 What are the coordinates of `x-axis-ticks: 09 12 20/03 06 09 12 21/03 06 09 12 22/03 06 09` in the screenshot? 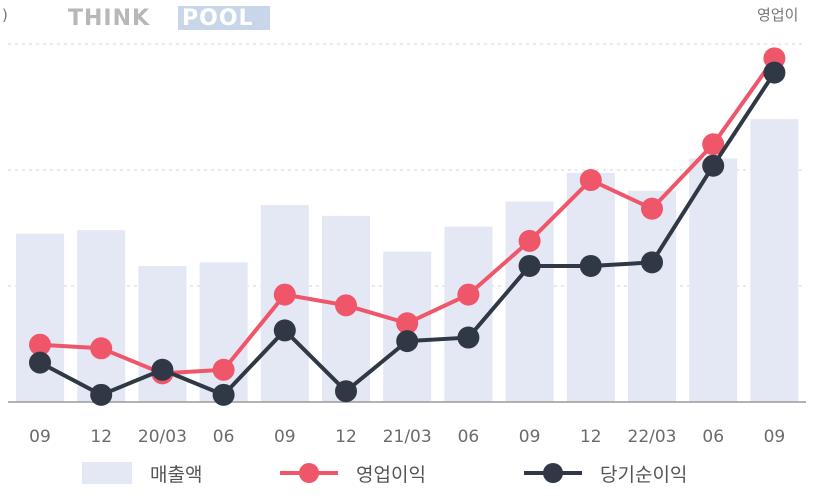 It's located at (407, 437).